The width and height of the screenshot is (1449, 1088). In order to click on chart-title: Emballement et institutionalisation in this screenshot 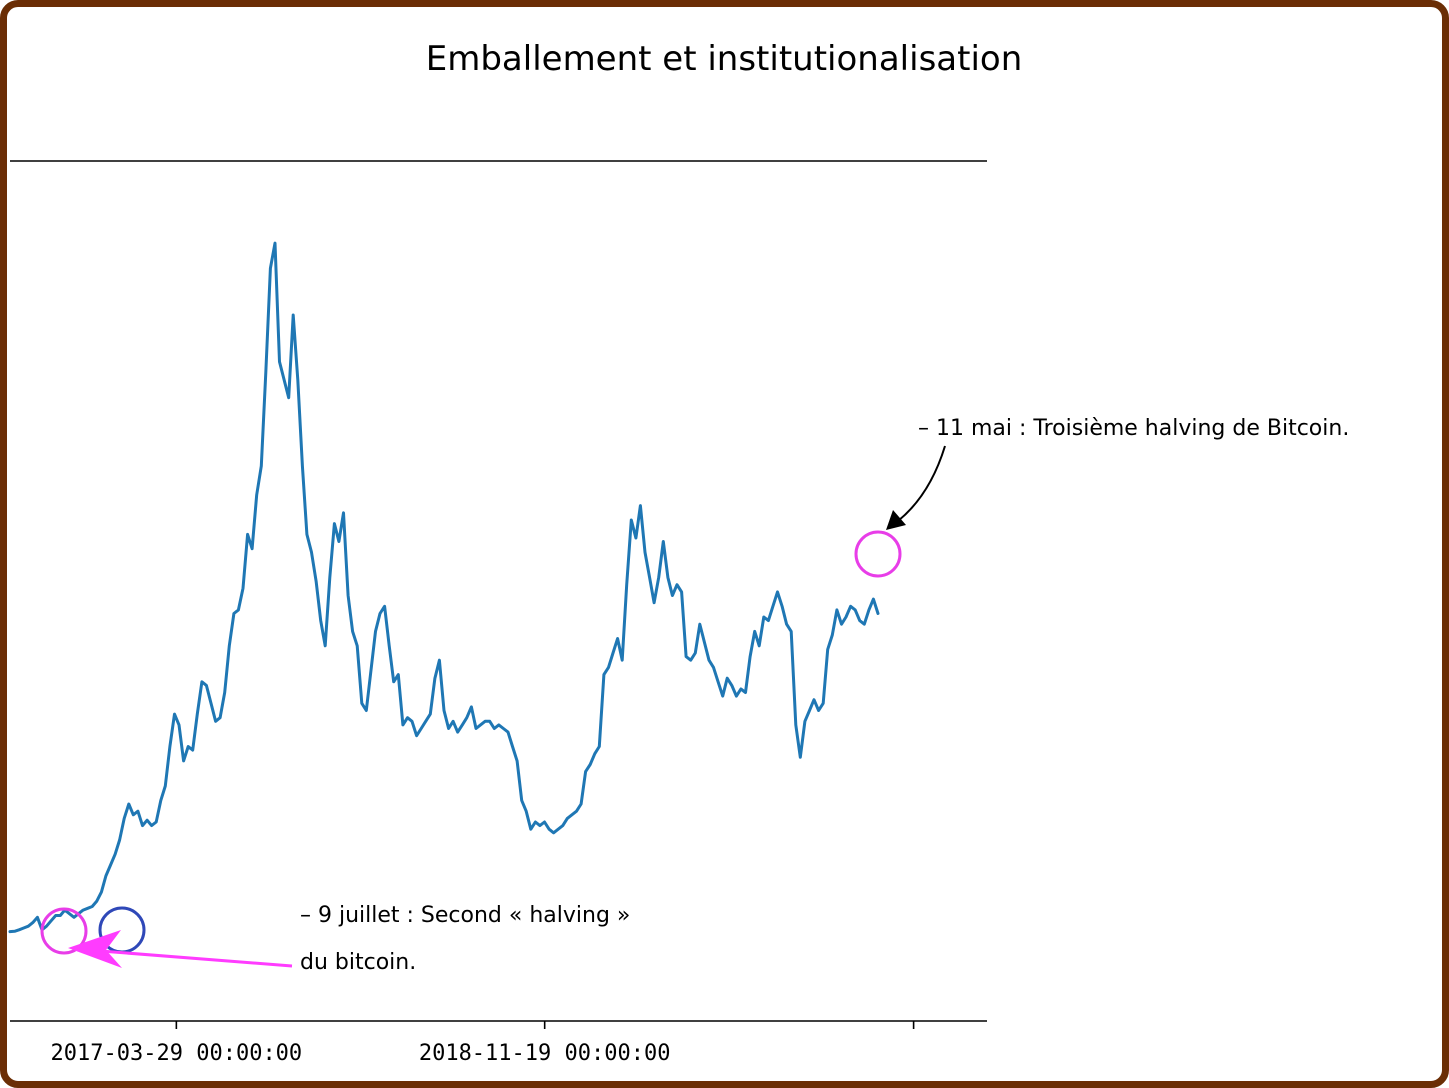, I will do `click(724, 59)`.